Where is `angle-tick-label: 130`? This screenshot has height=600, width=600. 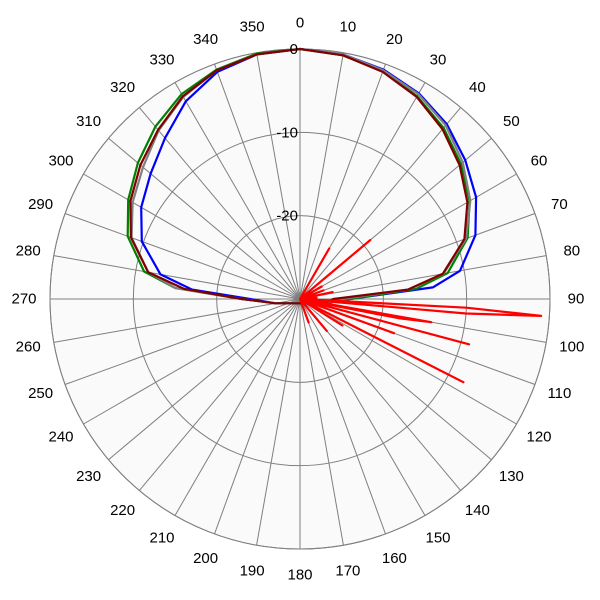
angle-tick-label: 130 is located at coordinates (511, 476).